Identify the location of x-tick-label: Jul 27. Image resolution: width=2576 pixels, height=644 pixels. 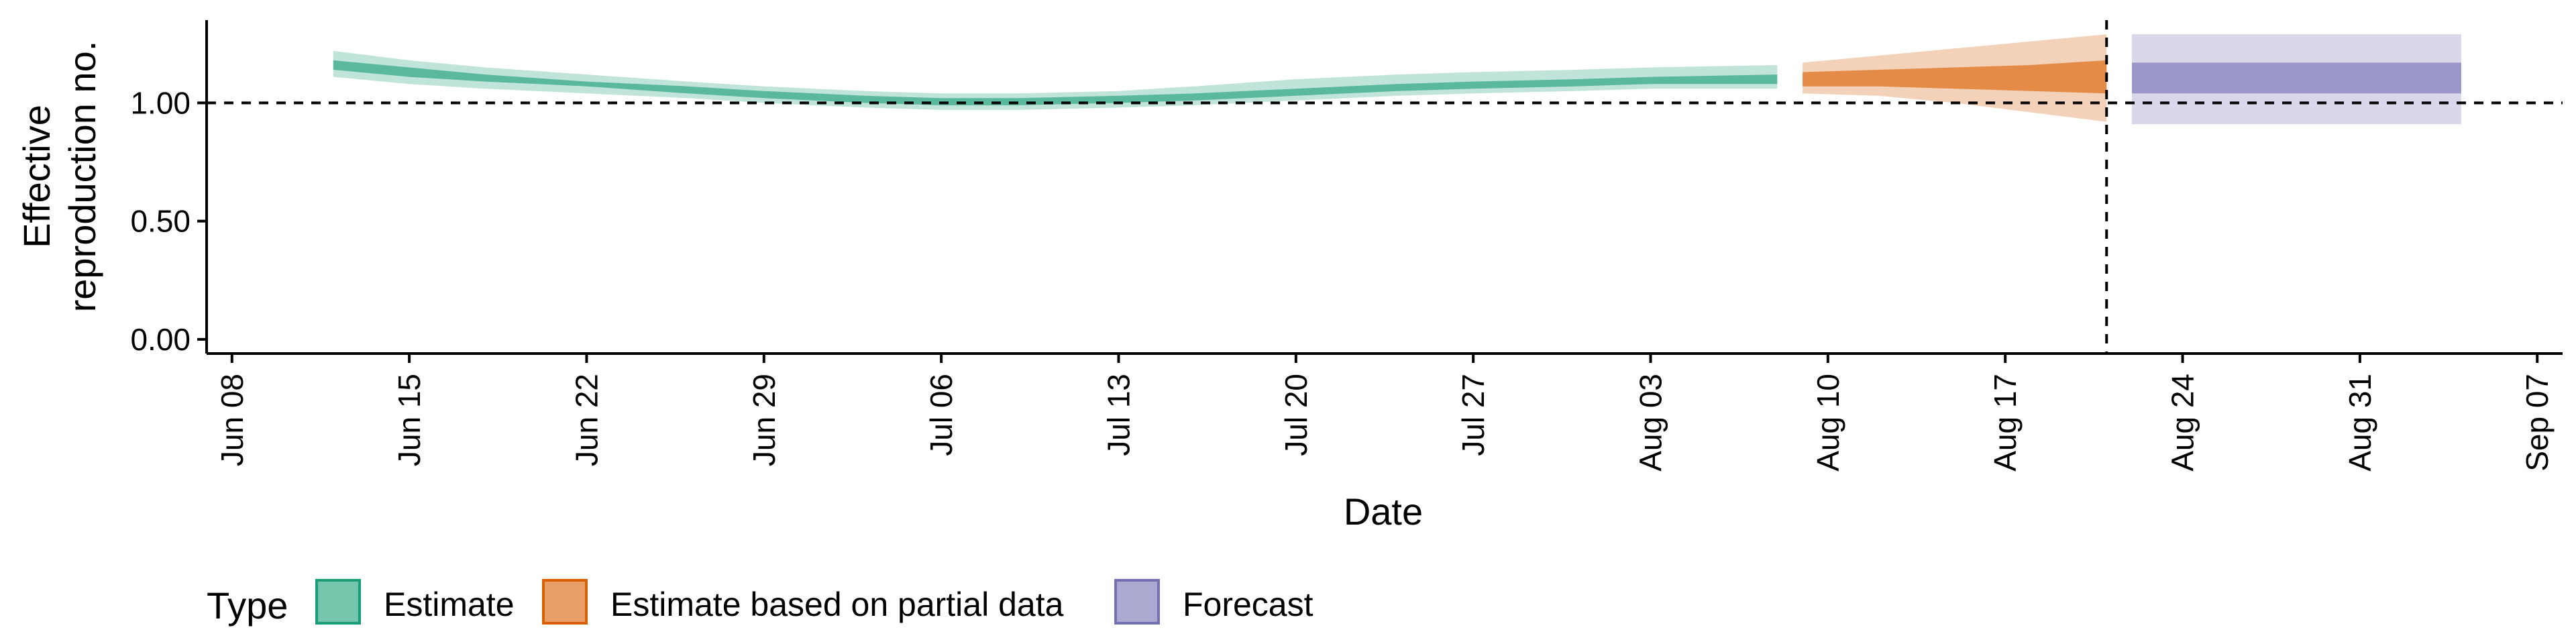
(1473, 415).